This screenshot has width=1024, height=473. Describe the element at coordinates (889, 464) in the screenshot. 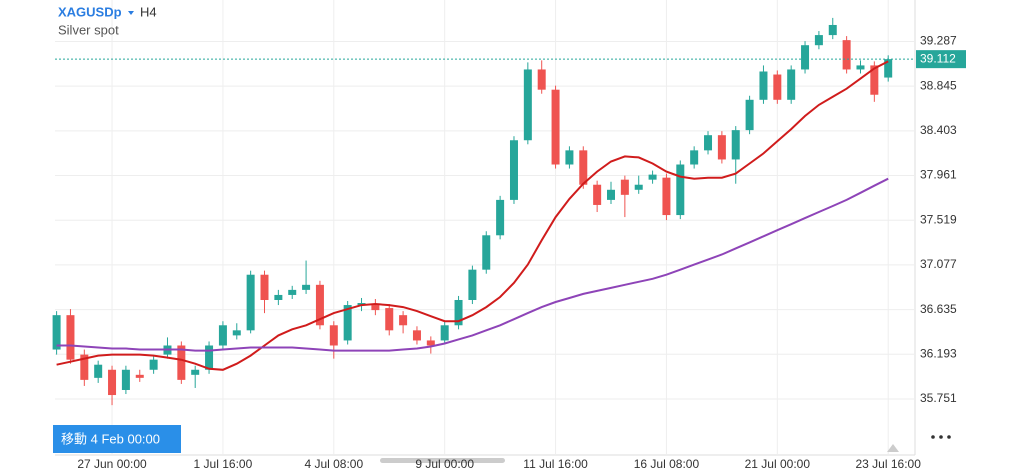

I see `x-tick-label: 23 Jul 16:00` at that location.